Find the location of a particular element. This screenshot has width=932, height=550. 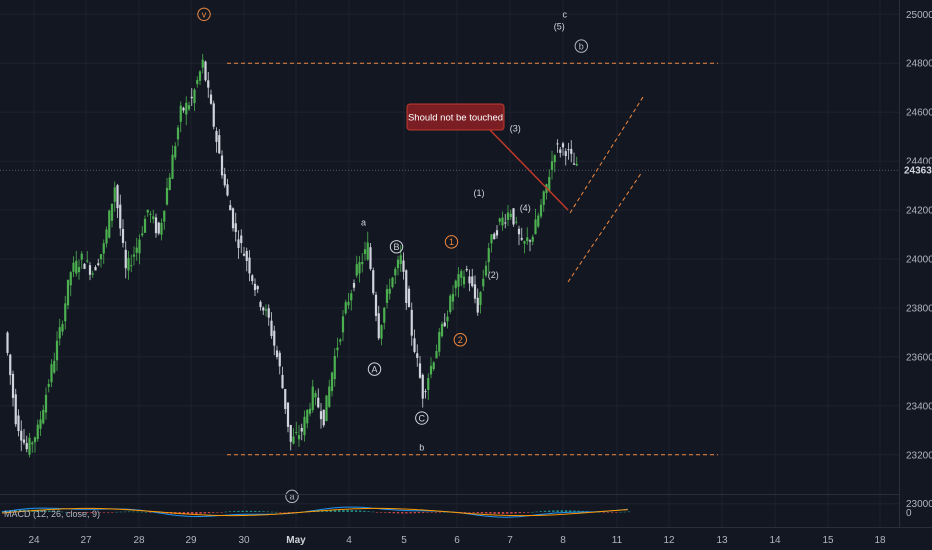

time-tick-label: 6 is located at coordinates (457, 540).